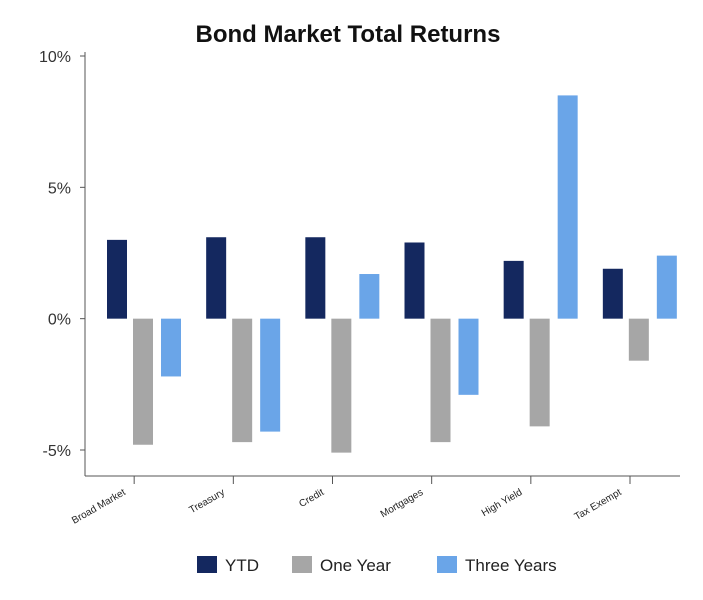 This screenshot has height=600, width=703. Describe the element at coordinates (502, 503) in the screenshot. I see `x-tick-label: High Yield` at that location.